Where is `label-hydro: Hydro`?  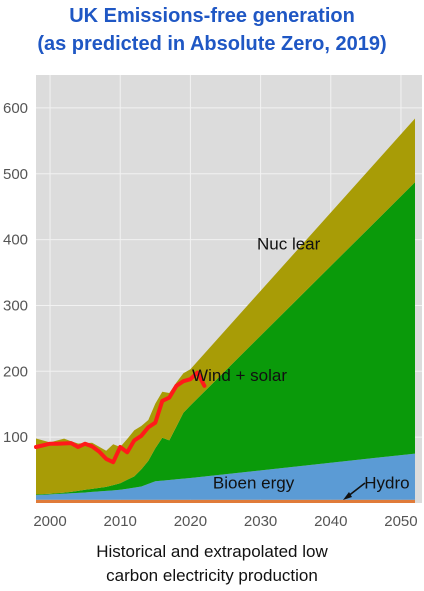
label-hydro: Hydro is located at coordinates (386, 483).